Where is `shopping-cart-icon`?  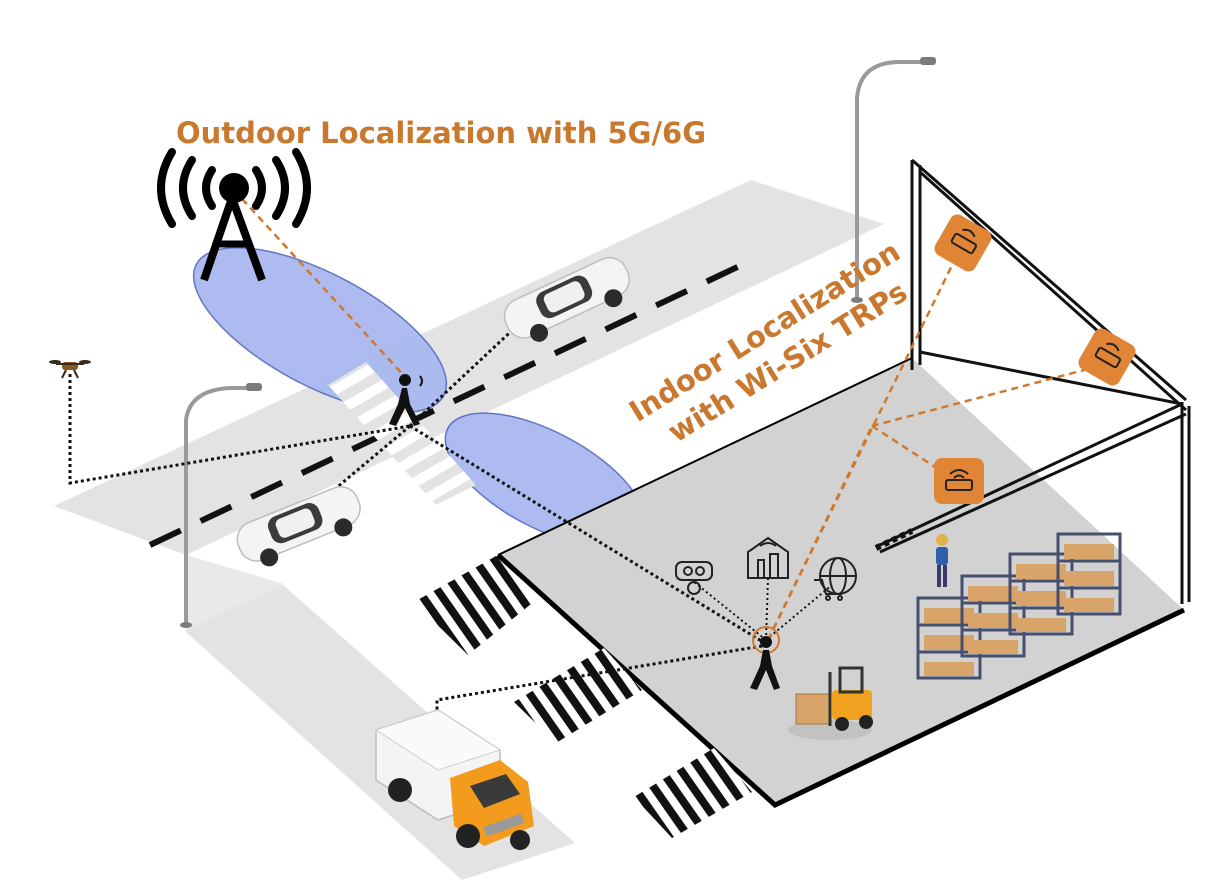 shopping-cart-icon is located at coordinates (835, 579).